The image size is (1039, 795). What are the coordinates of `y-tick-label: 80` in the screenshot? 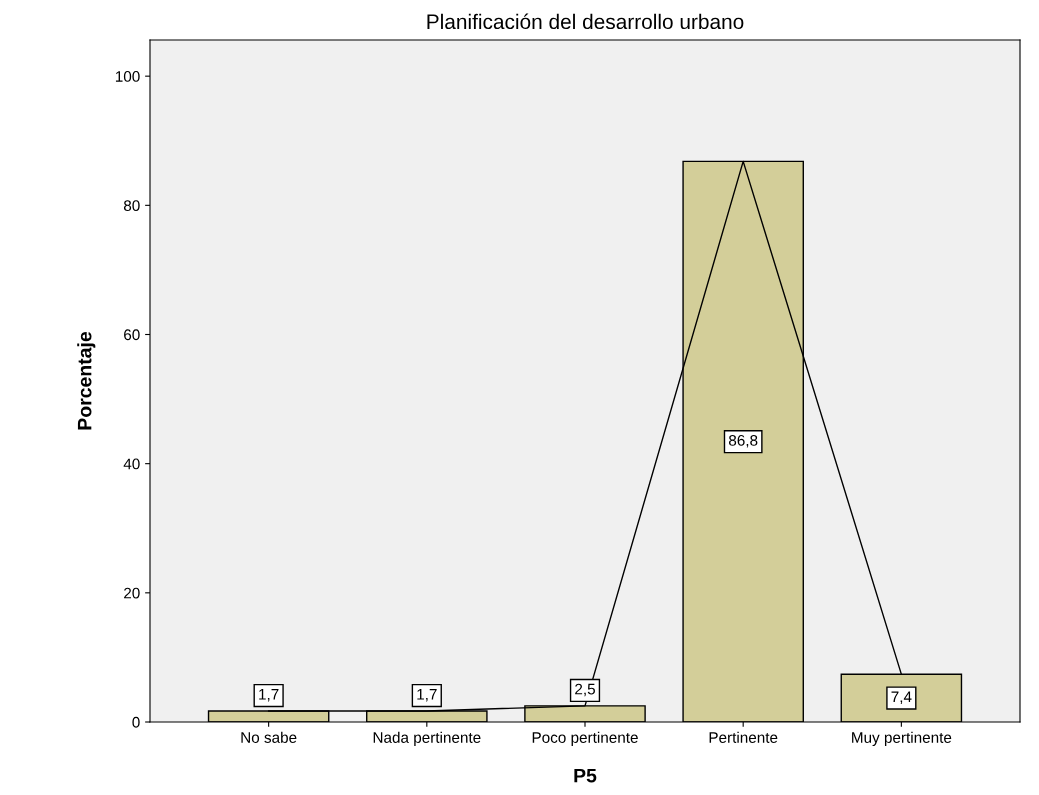 It's located at (131, 206).